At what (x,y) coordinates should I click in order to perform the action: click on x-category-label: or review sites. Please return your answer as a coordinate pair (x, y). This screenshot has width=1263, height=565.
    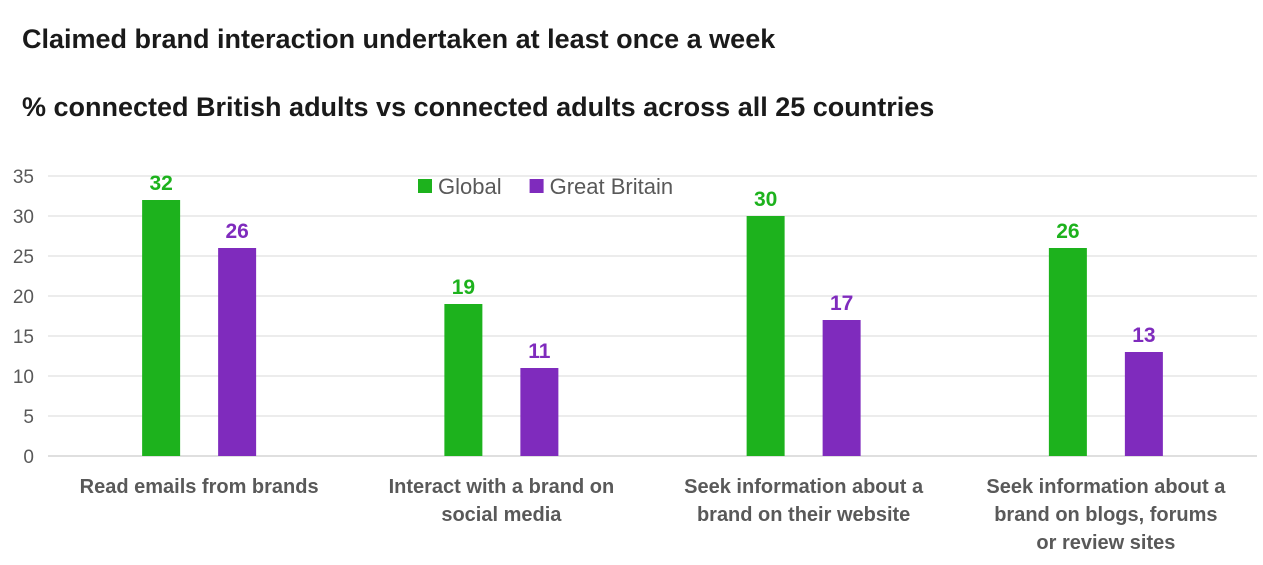
    Looking at the image, I should click on (1105, 543).